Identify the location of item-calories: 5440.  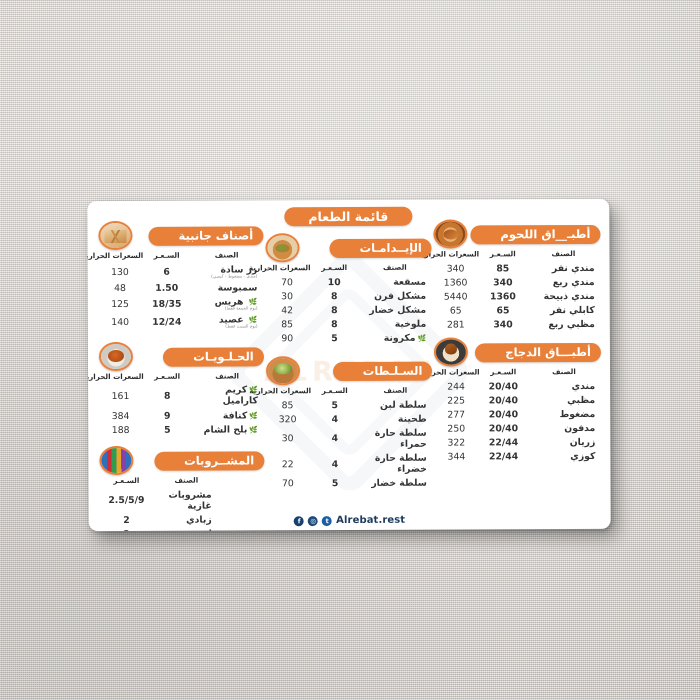
(455, 297).